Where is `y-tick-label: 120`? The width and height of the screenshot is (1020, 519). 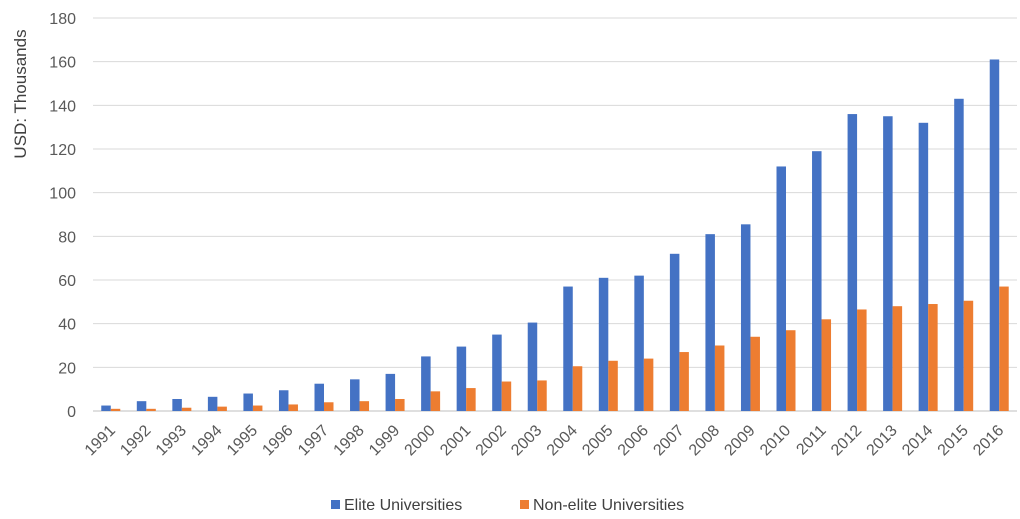 y-tick-label: 120 is located at coordinates (62, 150).